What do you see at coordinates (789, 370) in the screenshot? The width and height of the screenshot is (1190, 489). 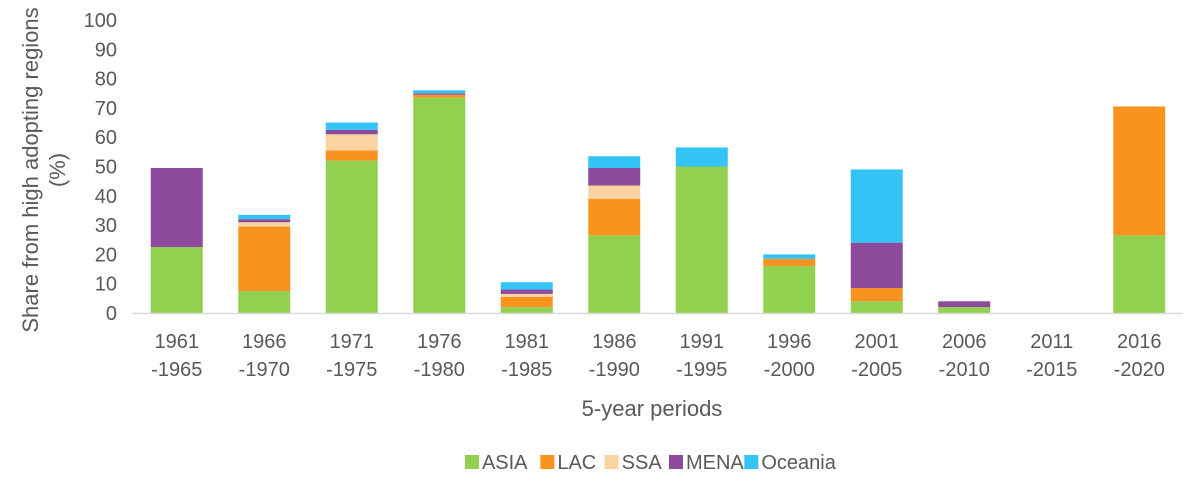 I see `x-tick-label: -2000` at bounding box center [789, 370].